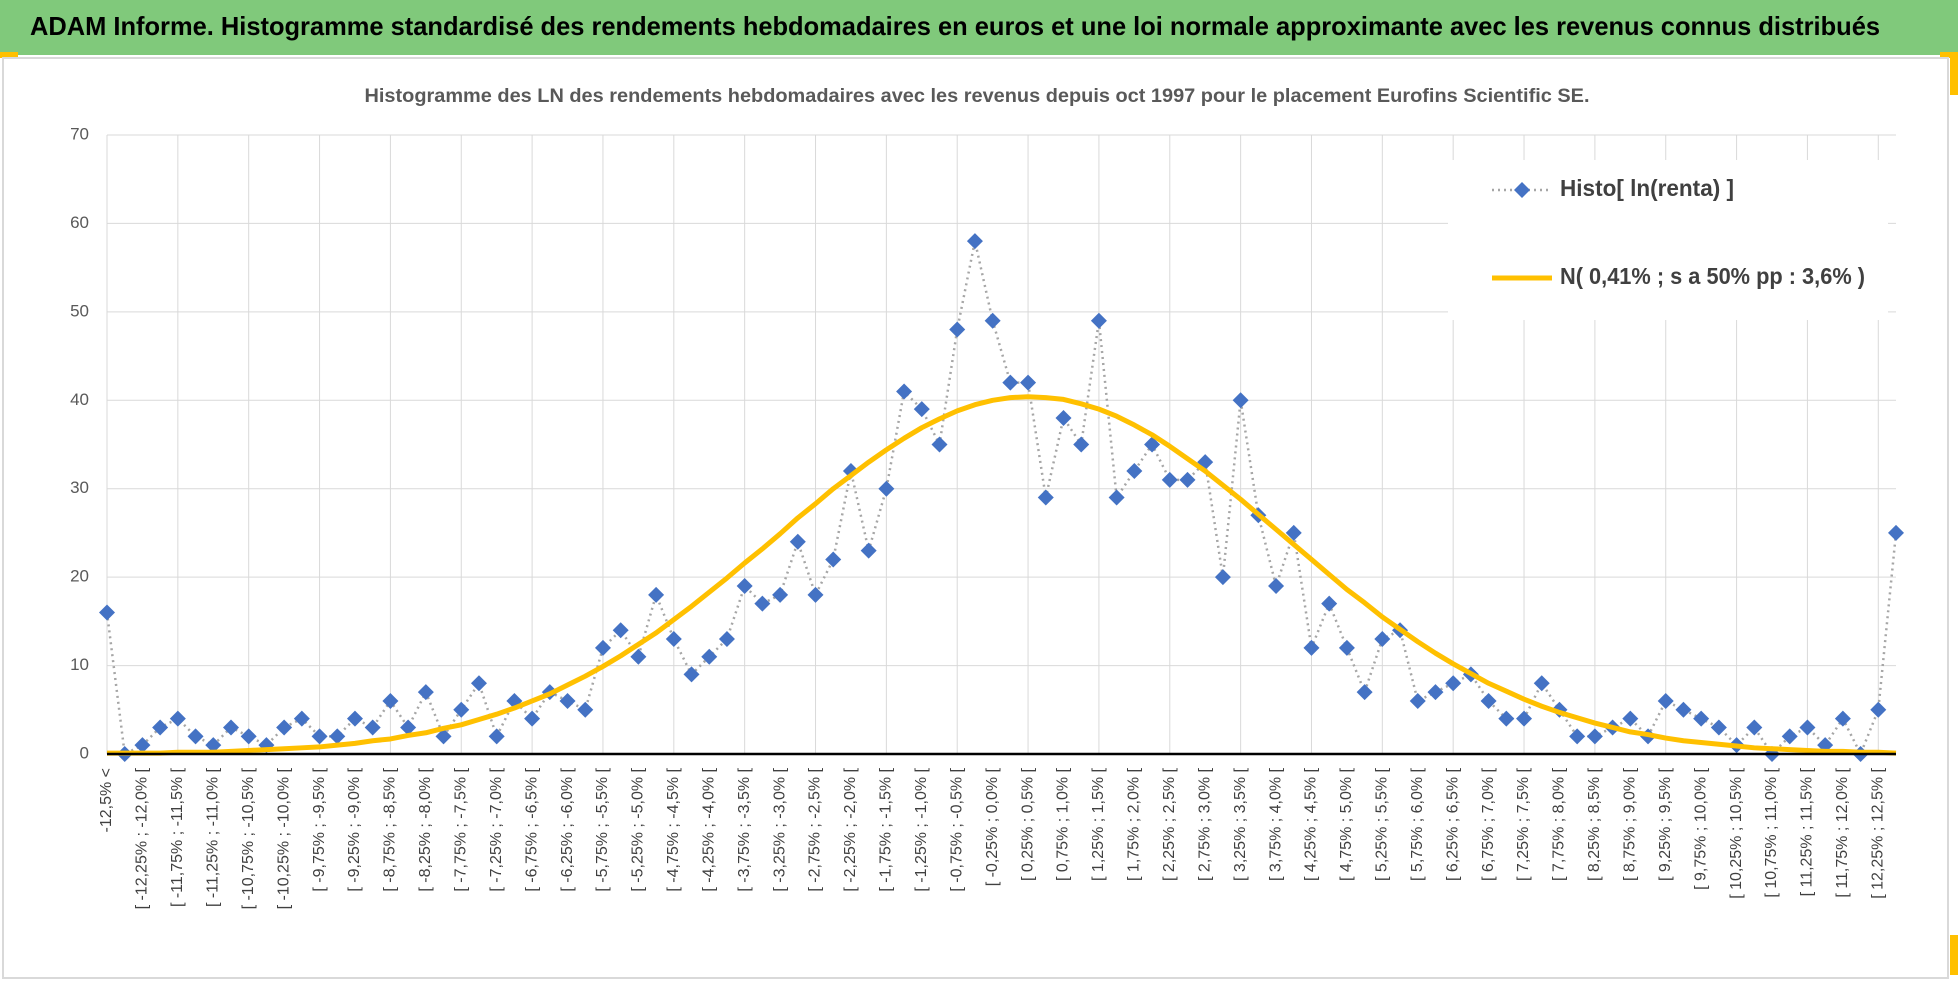  What do you see at coordinates (390, 829) in the screenshot?
I see `x-tick-label: [ -8,75% ; -8,5% [` at bounding box center [390, 829].